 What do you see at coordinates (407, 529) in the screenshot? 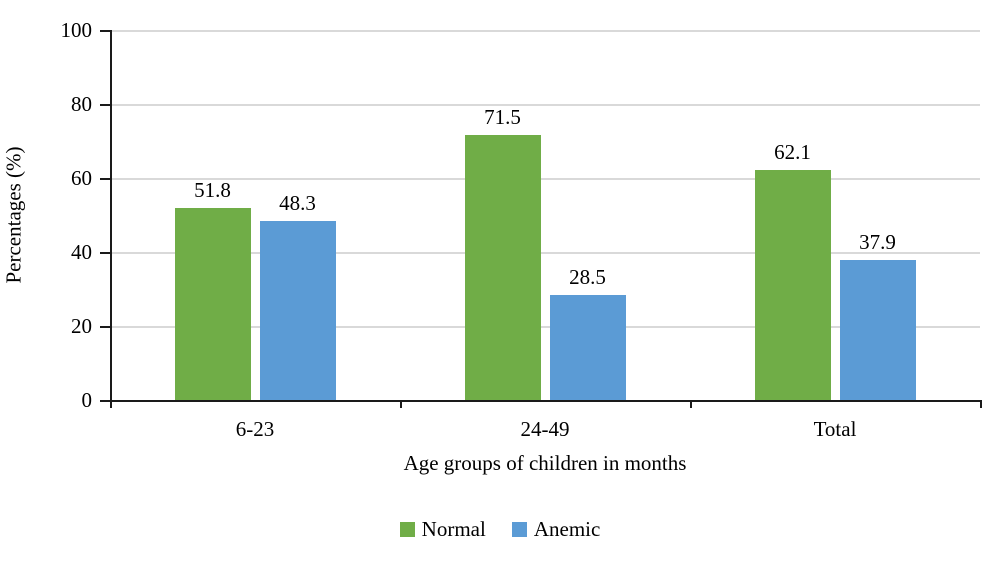
I see `legend-swatch-normal` at bounding box center [407, 529].